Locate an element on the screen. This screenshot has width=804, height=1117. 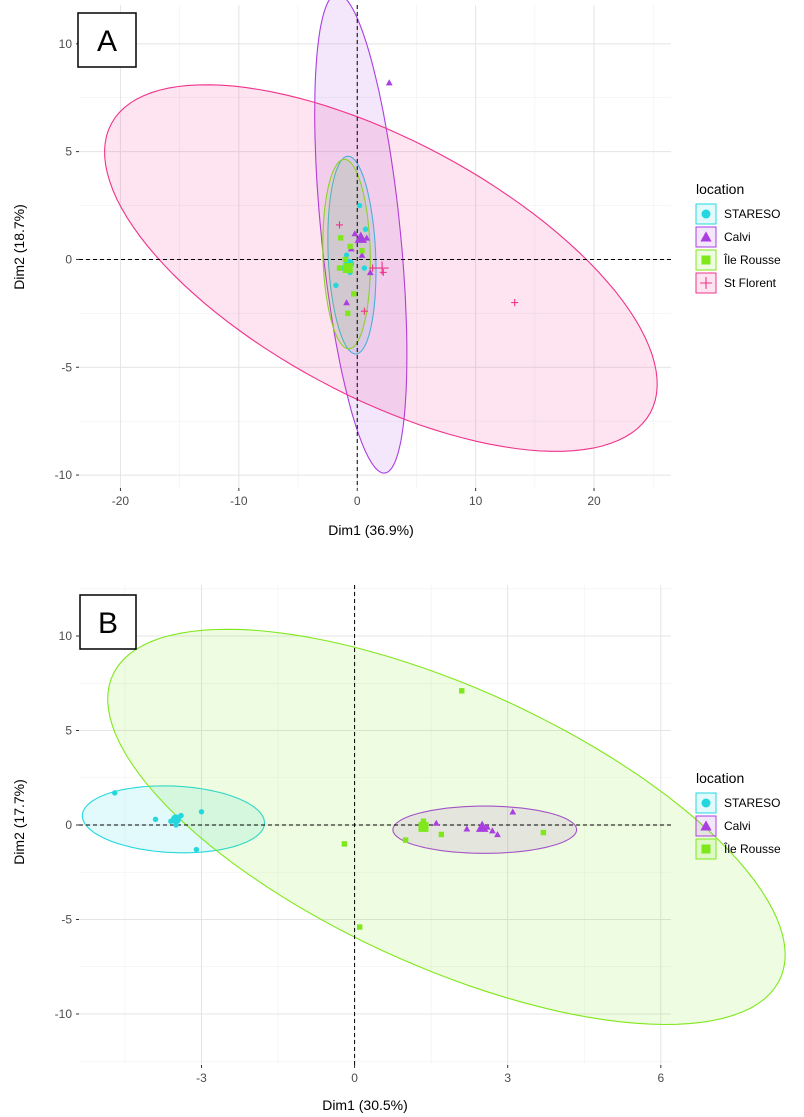
panel-a-y-tick-label: -5 is located at coordinates (66, 367).